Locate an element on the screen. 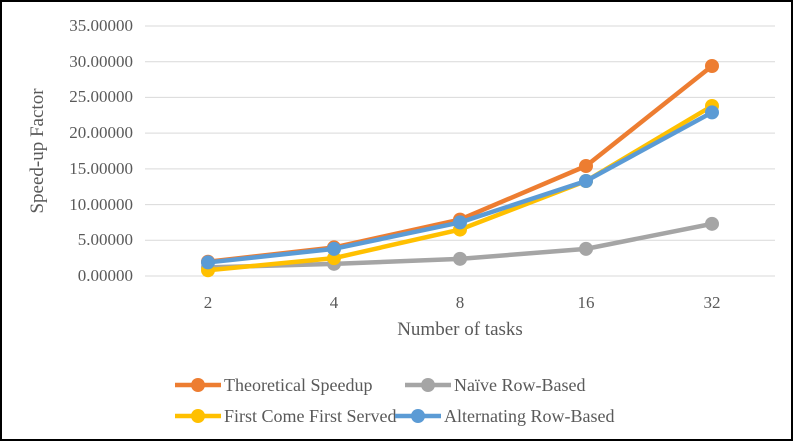  x-tick-label: 16 is located at coordinates (586, 302).